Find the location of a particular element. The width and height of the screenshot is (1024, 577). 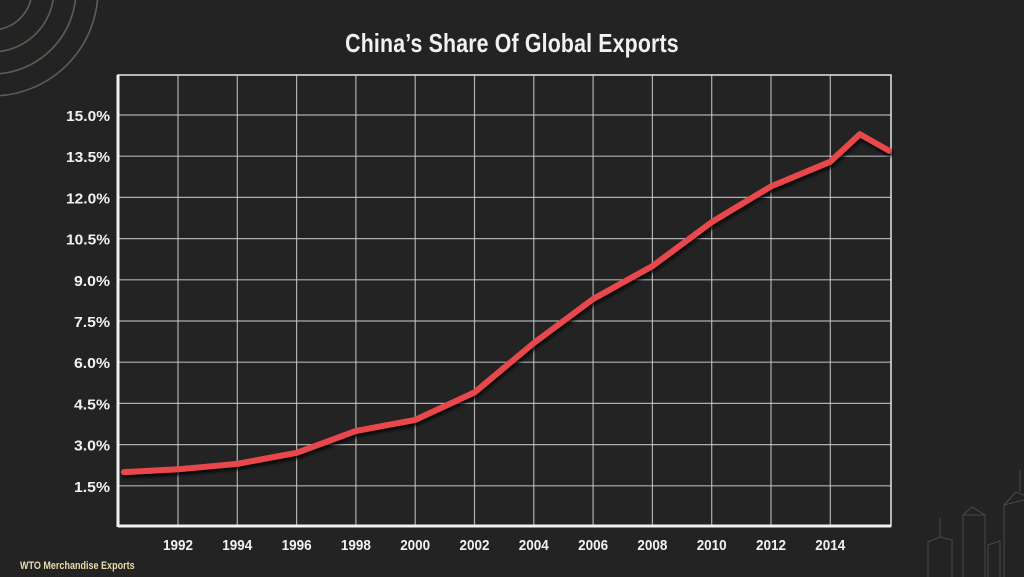

x-tick-label: 1992 is located at coordinates (178, 545).